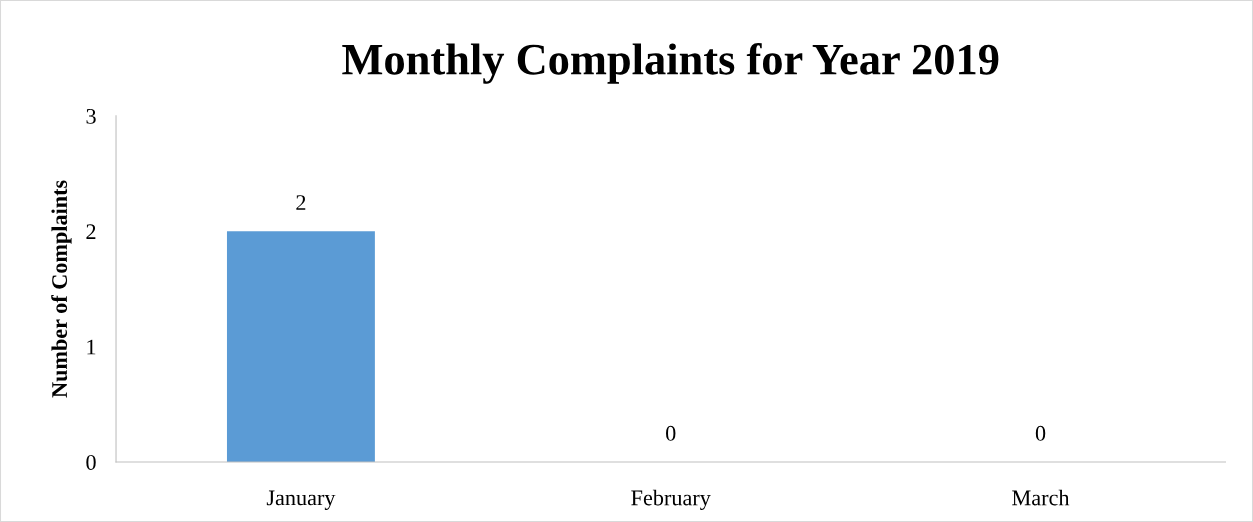 The height and width of the screenshot is (522, 1253). Describe the element at coordinates (301, 202) in the screenshot. I see `data-label: 2` at that location.